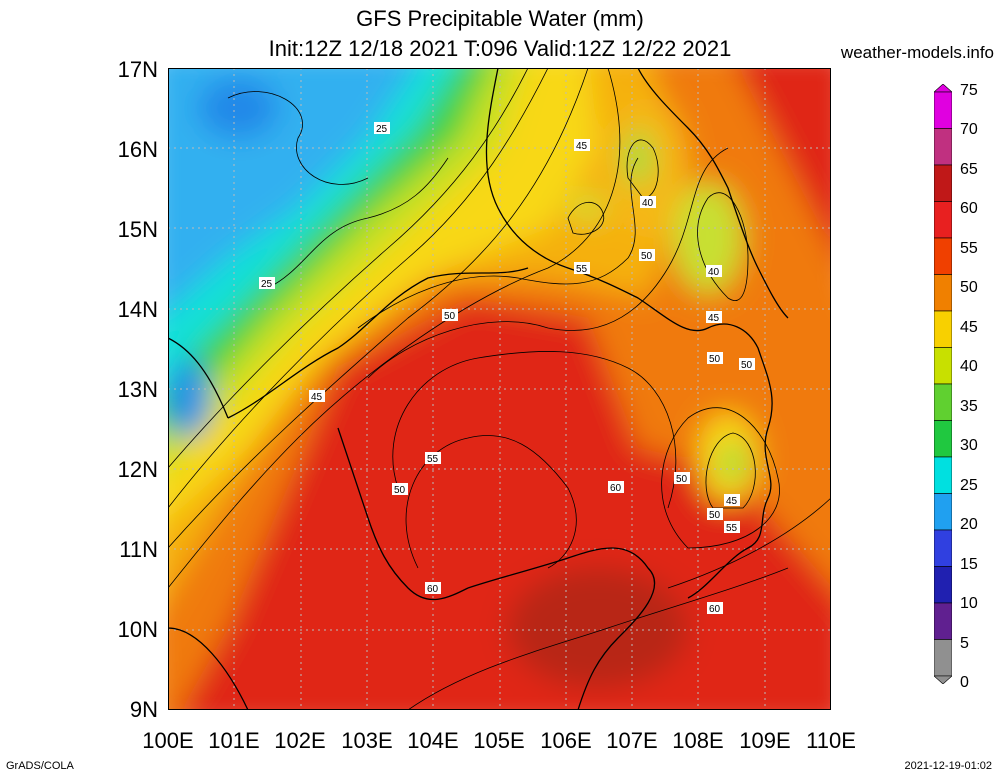 Image resolution: width=1000 pixels, height=779 pixels. Describe the element at coordinates (969, 208) in the screenshot. I see `colorbar-label: 60` at that location.